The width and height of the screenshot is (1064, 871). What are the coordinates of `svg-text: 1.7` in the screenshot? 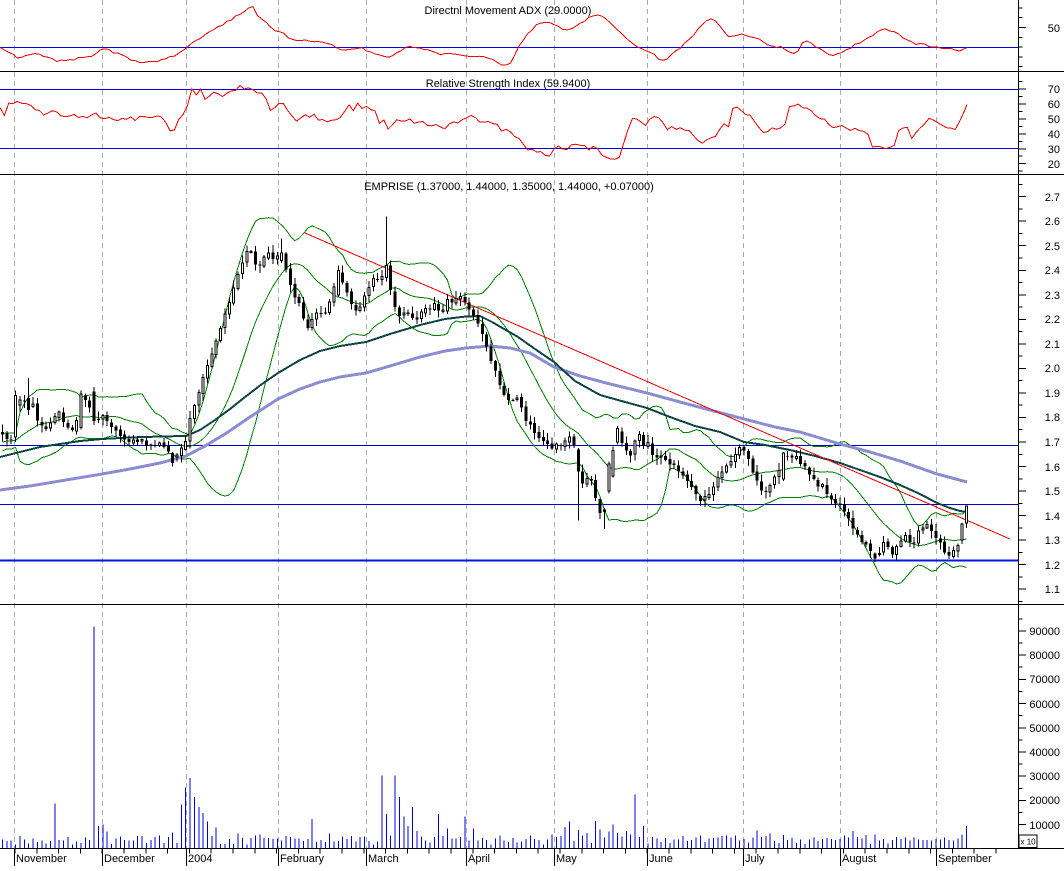 It's located at (1052, 443).